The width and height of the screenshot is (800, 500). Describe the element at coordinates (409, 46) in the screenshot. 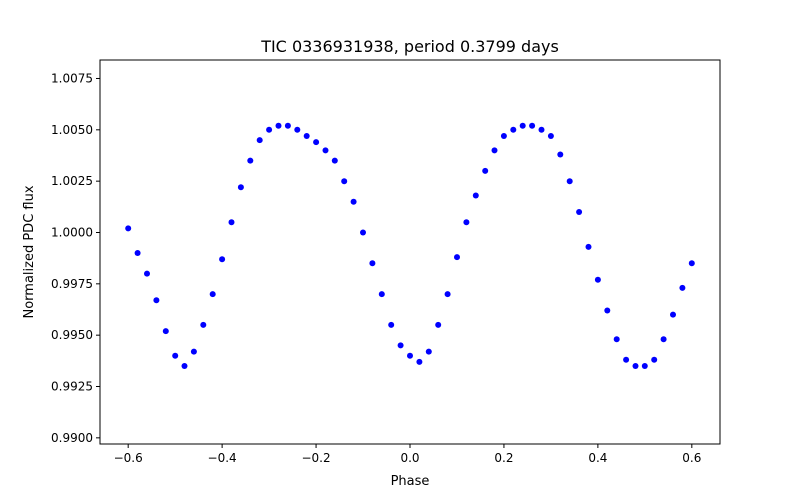

I see `chart-title: TIC 0336931938, period 0.3799 days` at that location.